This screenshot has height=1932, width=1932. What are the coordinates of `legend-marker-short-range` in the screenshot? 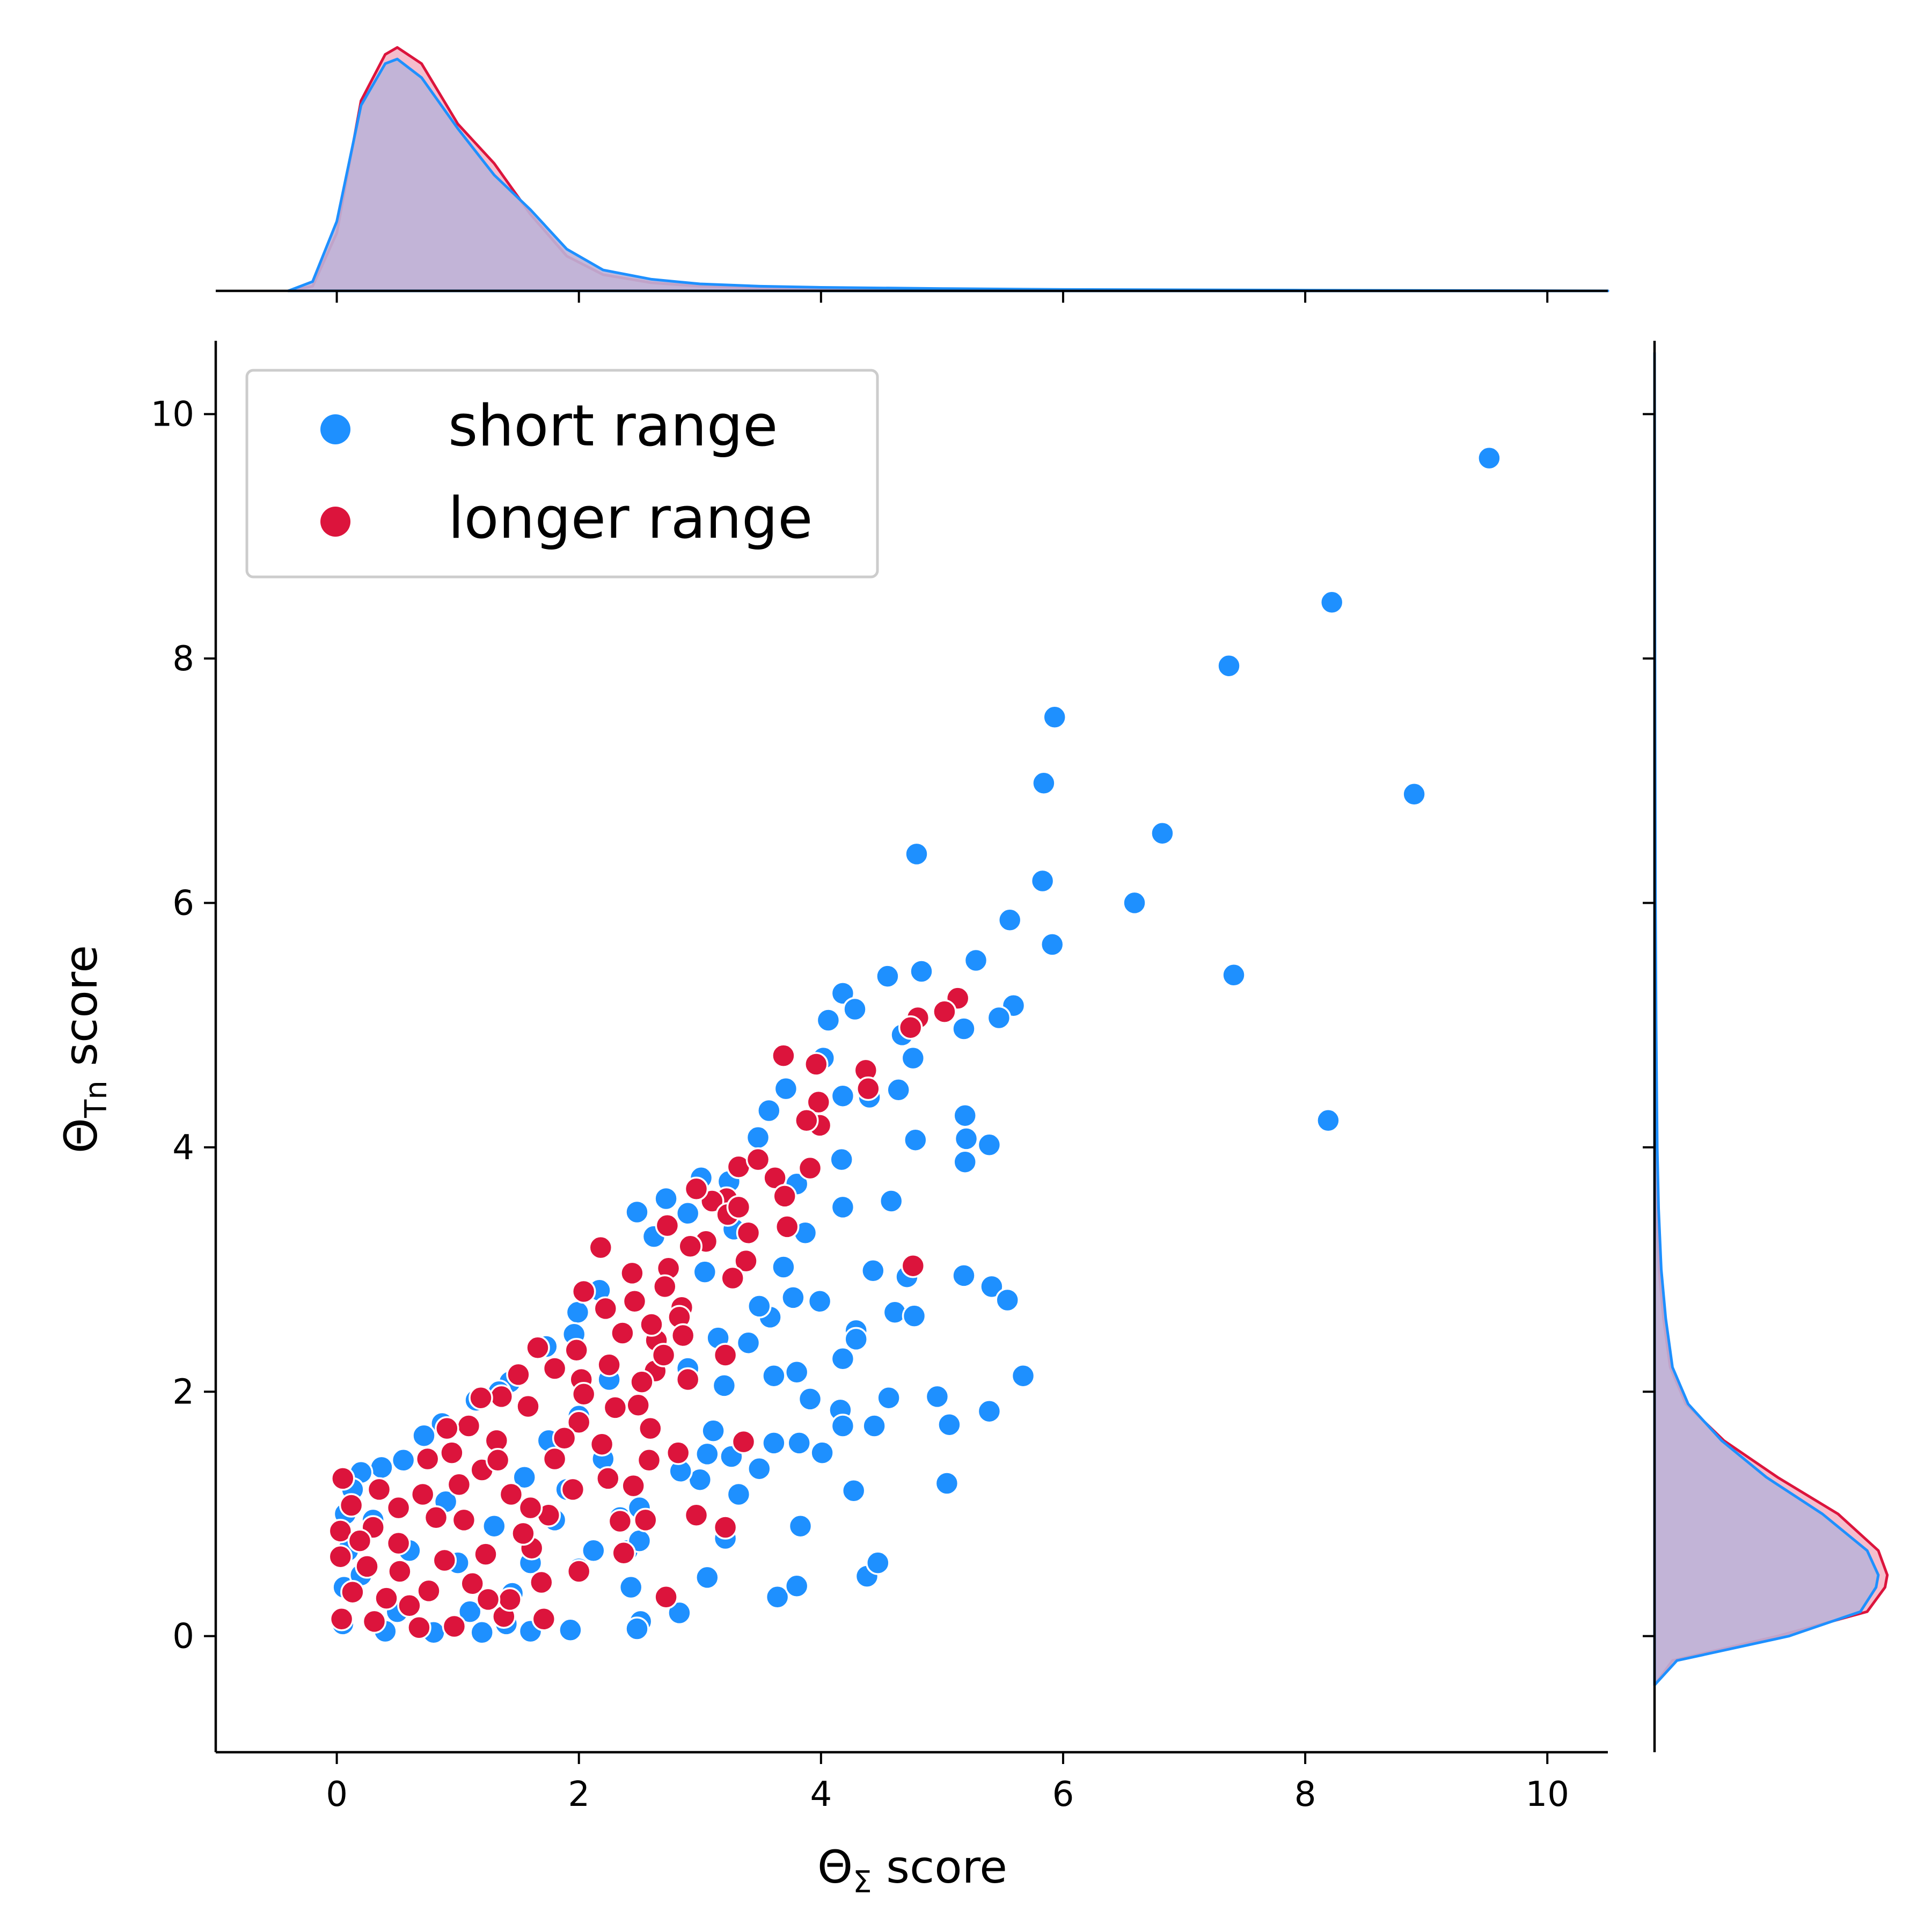 It's located at (335, 429).